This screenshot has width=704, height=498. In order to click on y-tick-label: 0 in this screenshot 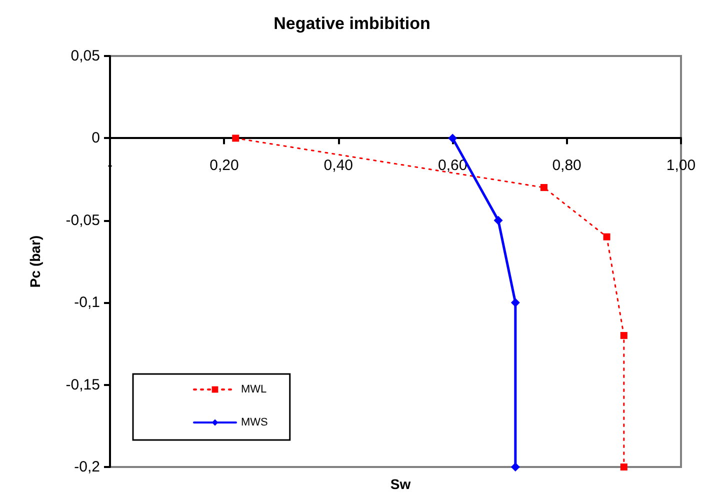, I will do `click(96, 138)`.